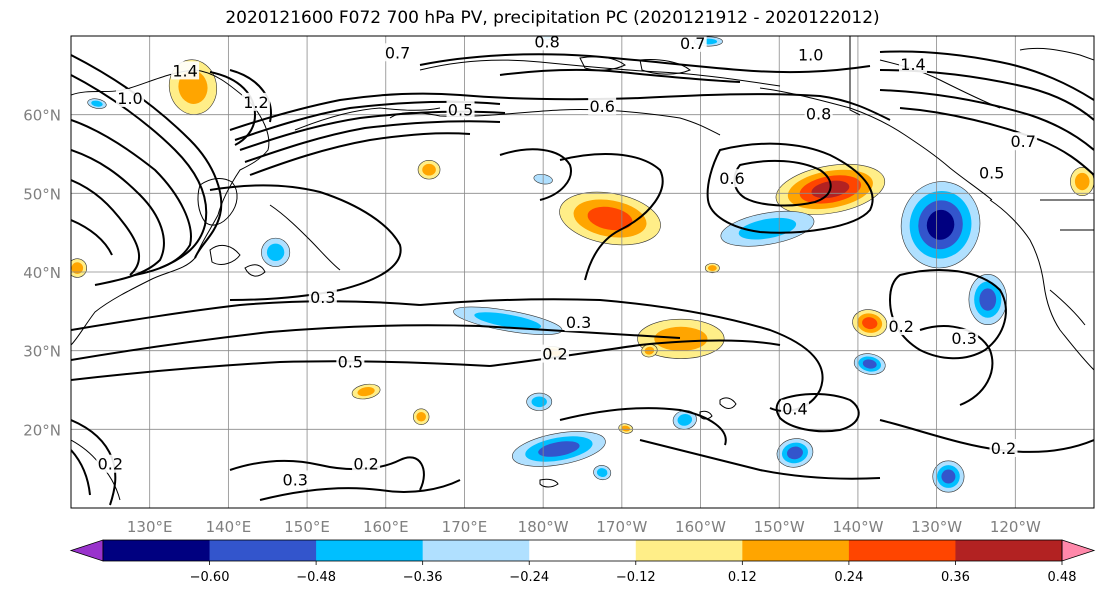 Image resolution: width=1105 pixels, height=601 pixels. What do you see at coordinates (936, 527) in the screenshot?
I see `lon-tick-label: 130°W` at bounding box center [936, 527].